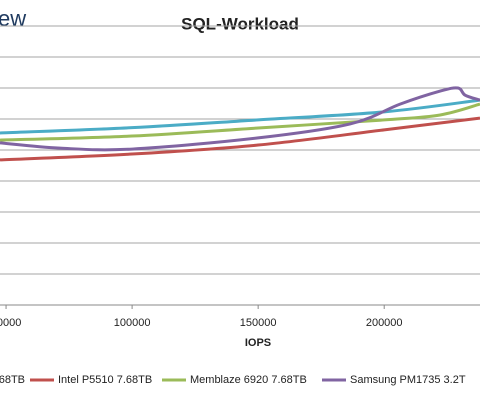 The width and height of the screenshot is (480, 401). I want to click on chart-title: SQL-Workload, so click(240, 23).